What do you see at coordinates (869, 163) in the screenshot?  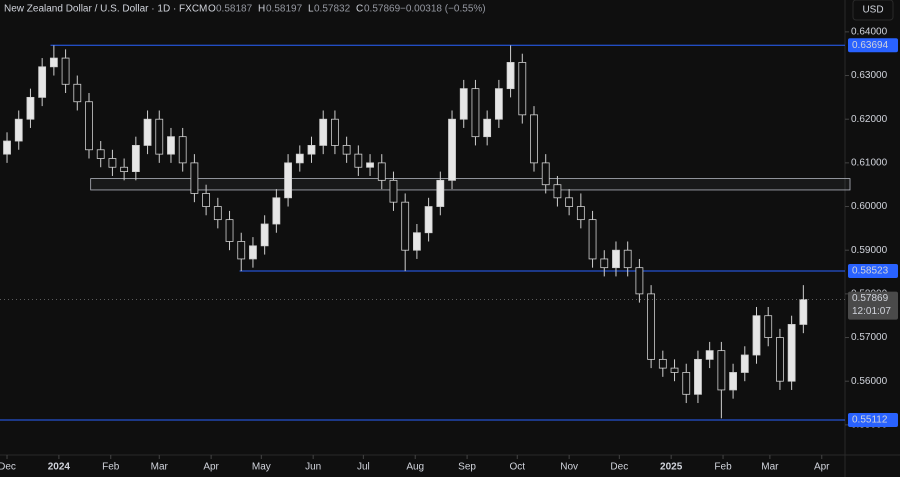 I see `y-tick-label: 0.61000` at bounding box center [869, 163].